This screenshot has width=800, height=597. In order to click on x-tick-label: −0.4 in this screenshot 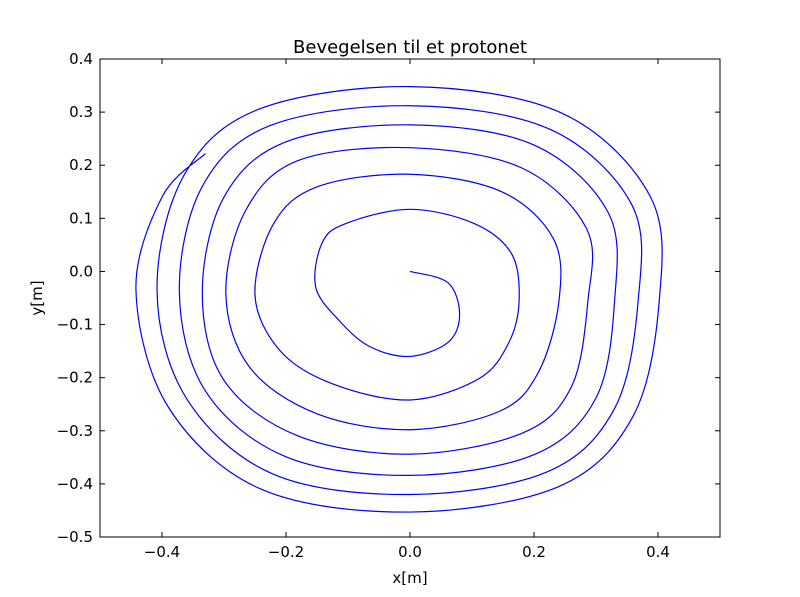, I will do `click(162, 552)`.